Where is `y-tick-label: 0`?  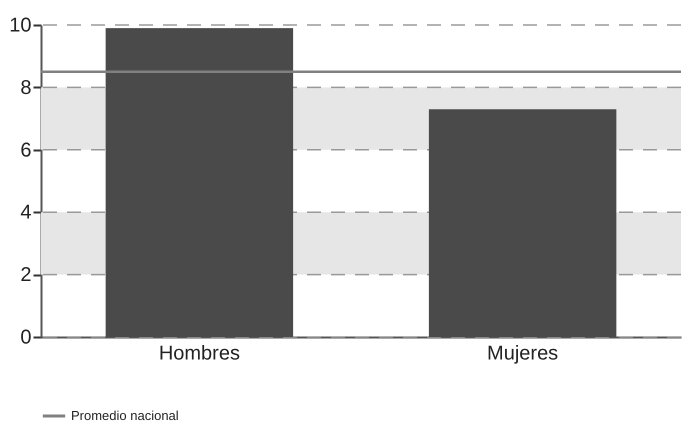
y-tick-label: 0 is located at coordinates (26, 337).